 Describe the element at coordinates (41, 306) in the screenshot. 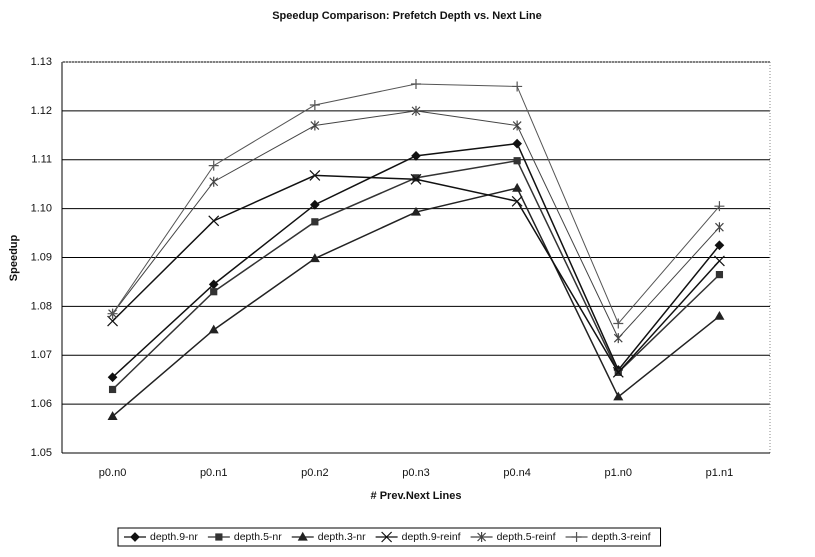

I see `y-tick-label: 1.08` at that location.